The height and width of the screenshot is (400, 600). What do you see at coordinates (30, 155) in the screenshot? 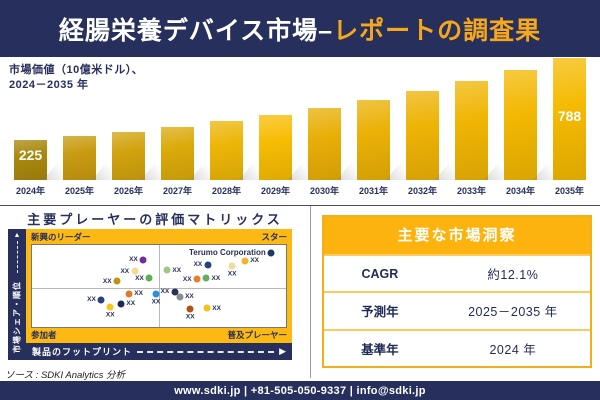
I see `bar-value-label: 225` at bounding box center [30, 155].